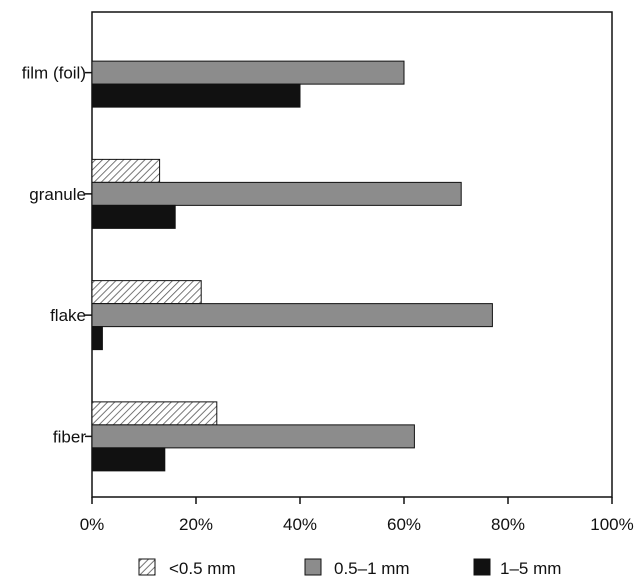  I want to click on legend-label-0-5-1mm: 0.5–1 mm, so click(372, 568).